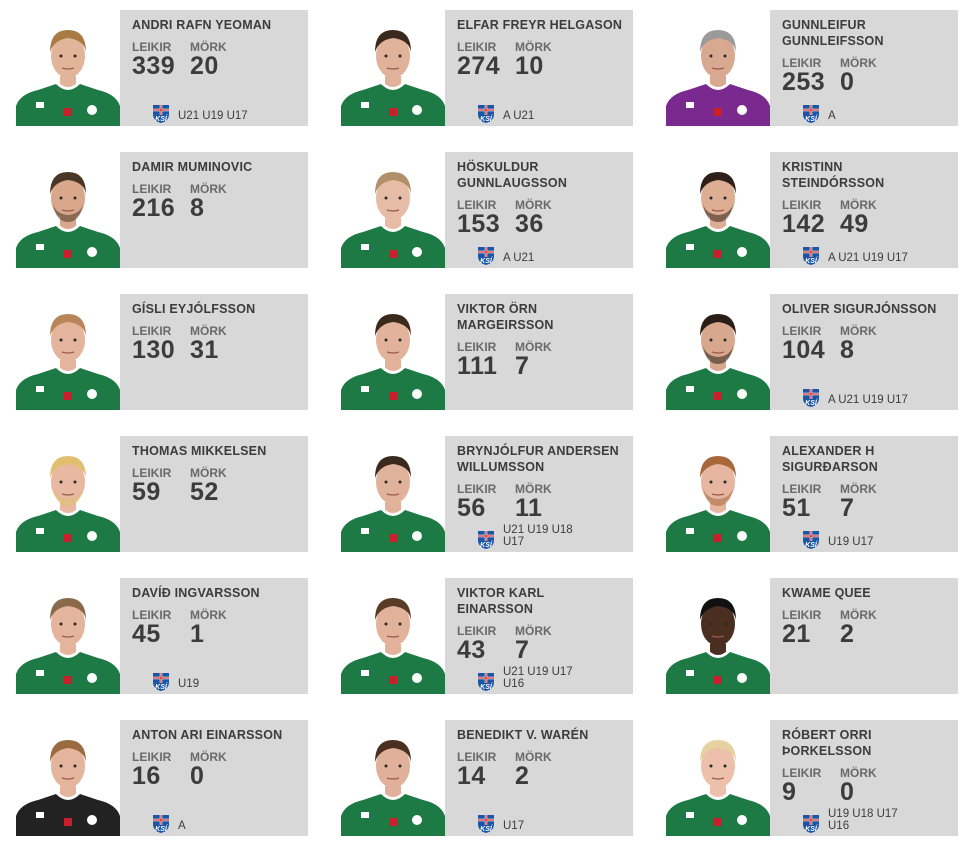  What do you see at coordinates (865, 502) in the screenshot?
I see `player-stats: LEIKIR 51 MÖRK 7` at bounding box center [865, 502].